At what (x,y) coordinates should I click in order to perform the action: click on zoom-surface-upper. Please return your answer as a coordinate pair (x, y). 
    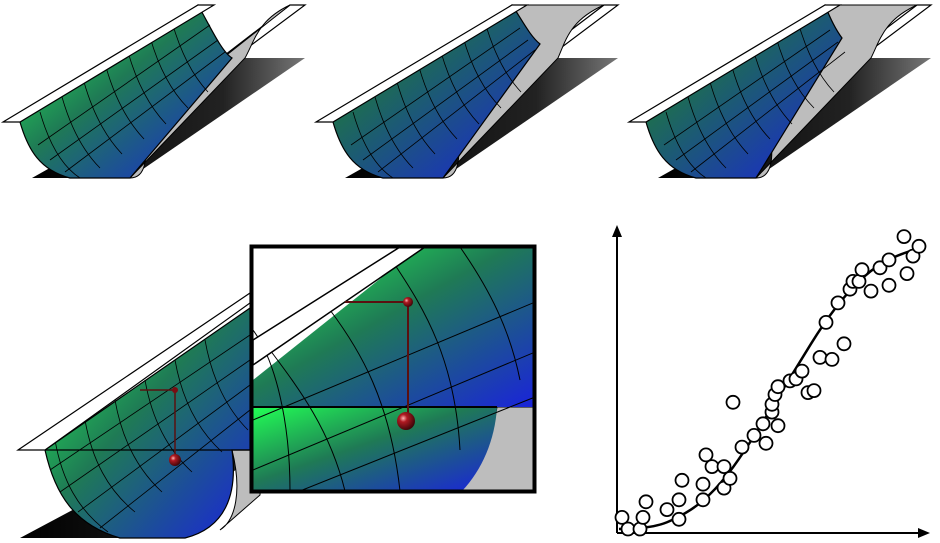
    Looking at the image, I should click on (393, 327).